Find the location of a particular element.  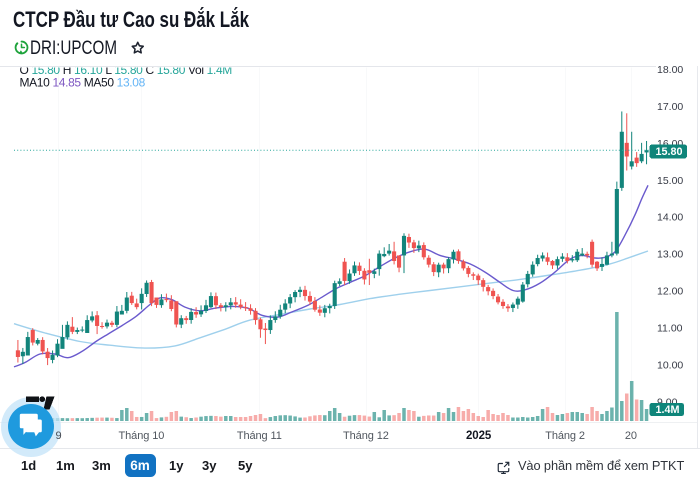

svg-text: Tháng 10 is located at coordinates (142, 436).